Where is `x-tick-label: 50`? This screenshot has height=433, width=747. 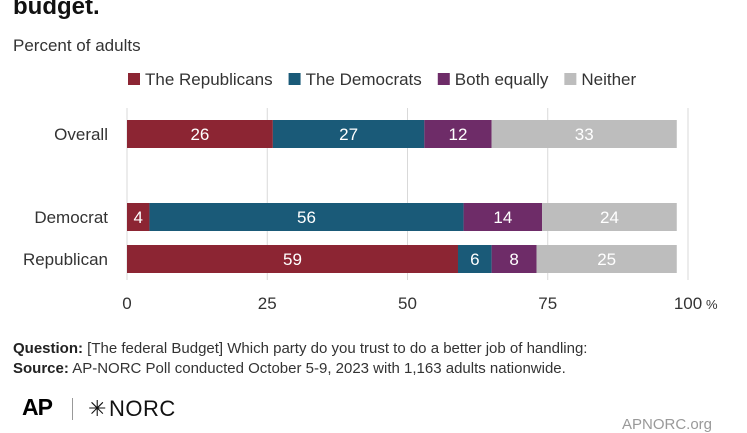 x-tick-label: 50 is located at coordinates (407, 303).